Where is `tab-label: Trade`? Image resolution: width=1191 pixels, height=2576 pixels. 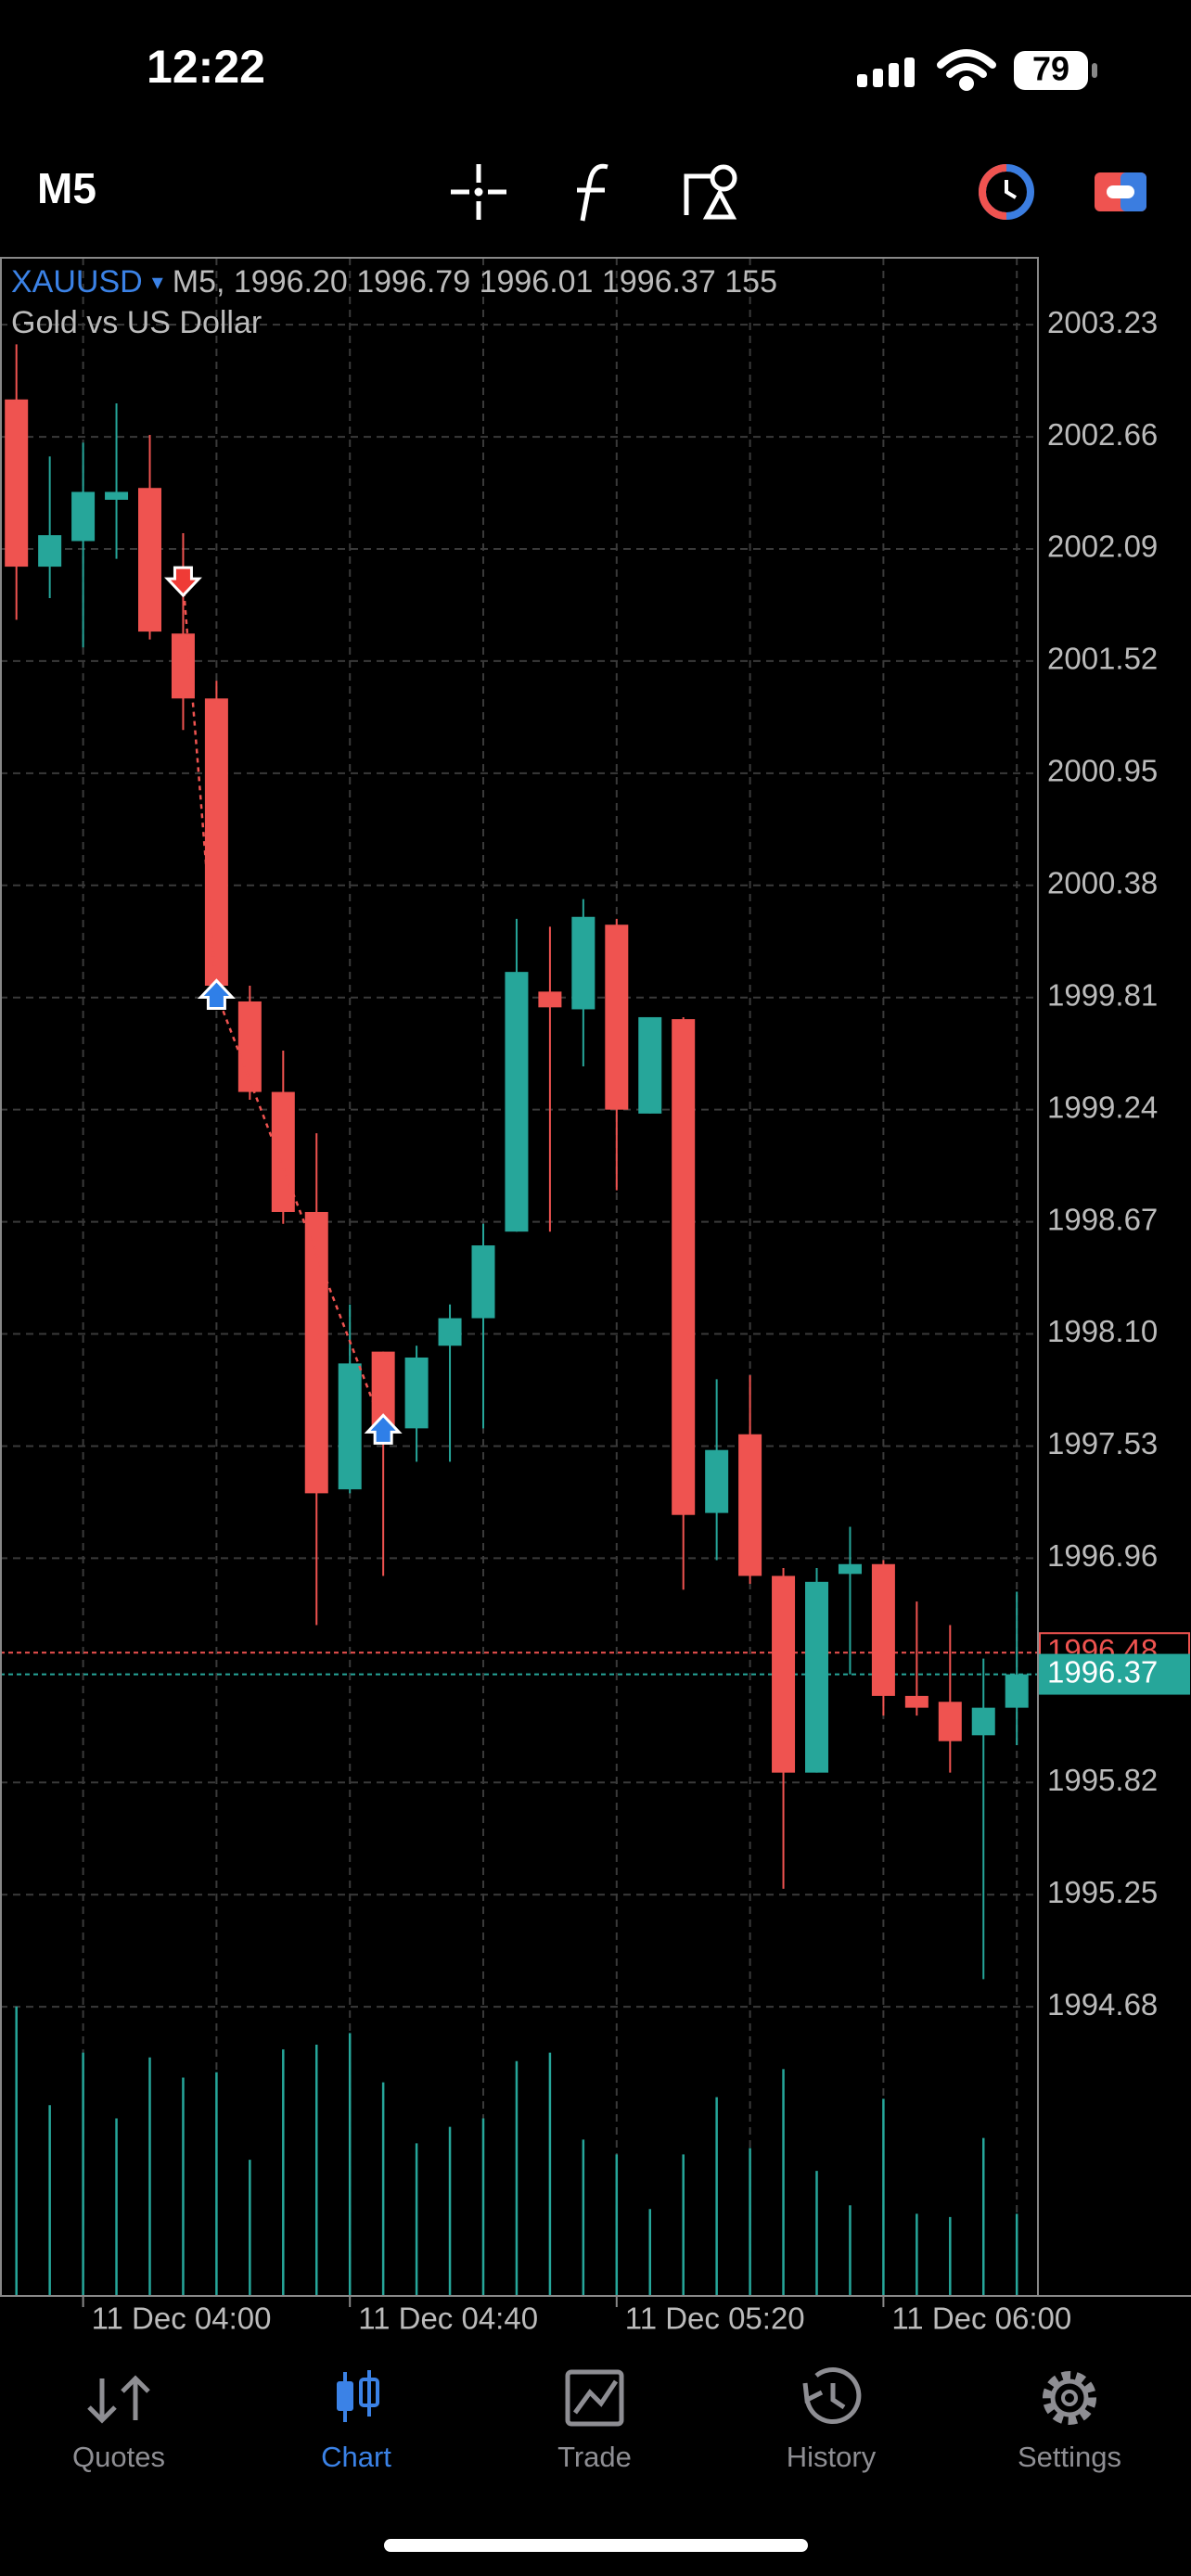
tab-label: Trade is located at coordinates (594, 2457).